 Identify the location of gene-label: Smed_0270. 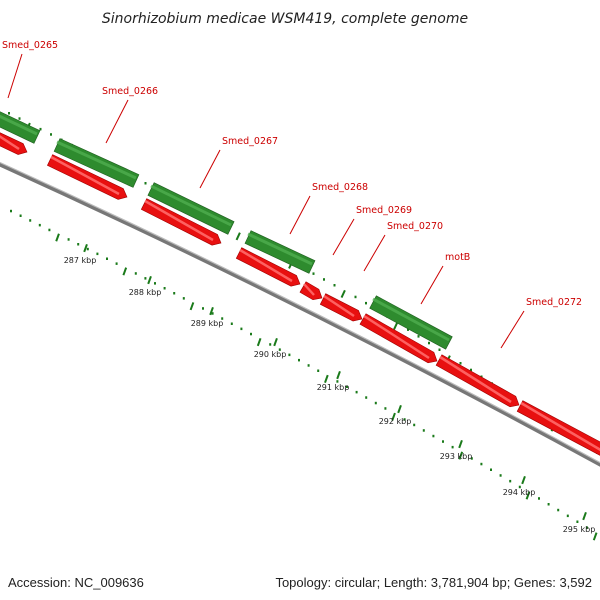
(415, 226).